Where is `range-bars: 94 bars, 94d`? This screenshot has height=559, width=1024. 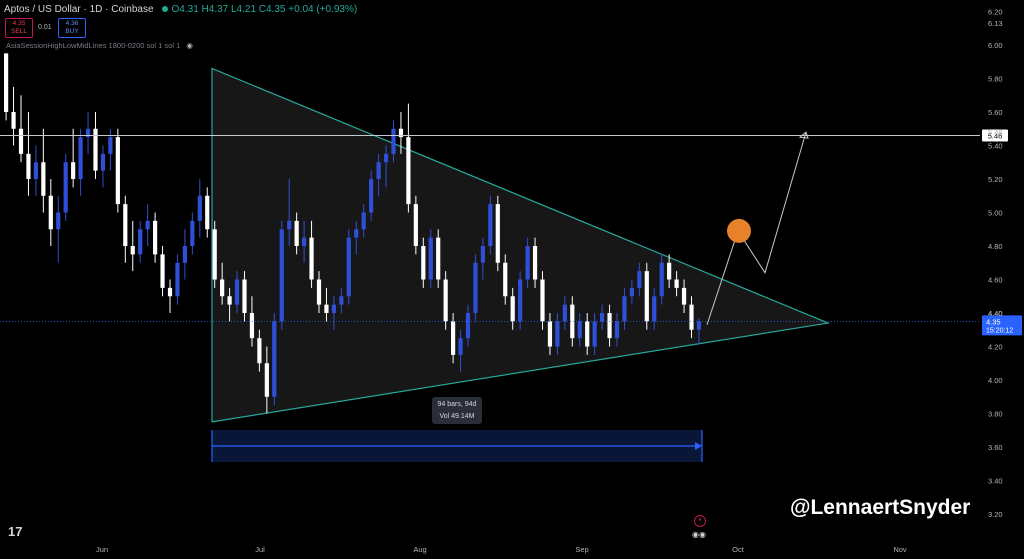
range-bars: 94 bars, 94d is located at coordinates (457, 404).